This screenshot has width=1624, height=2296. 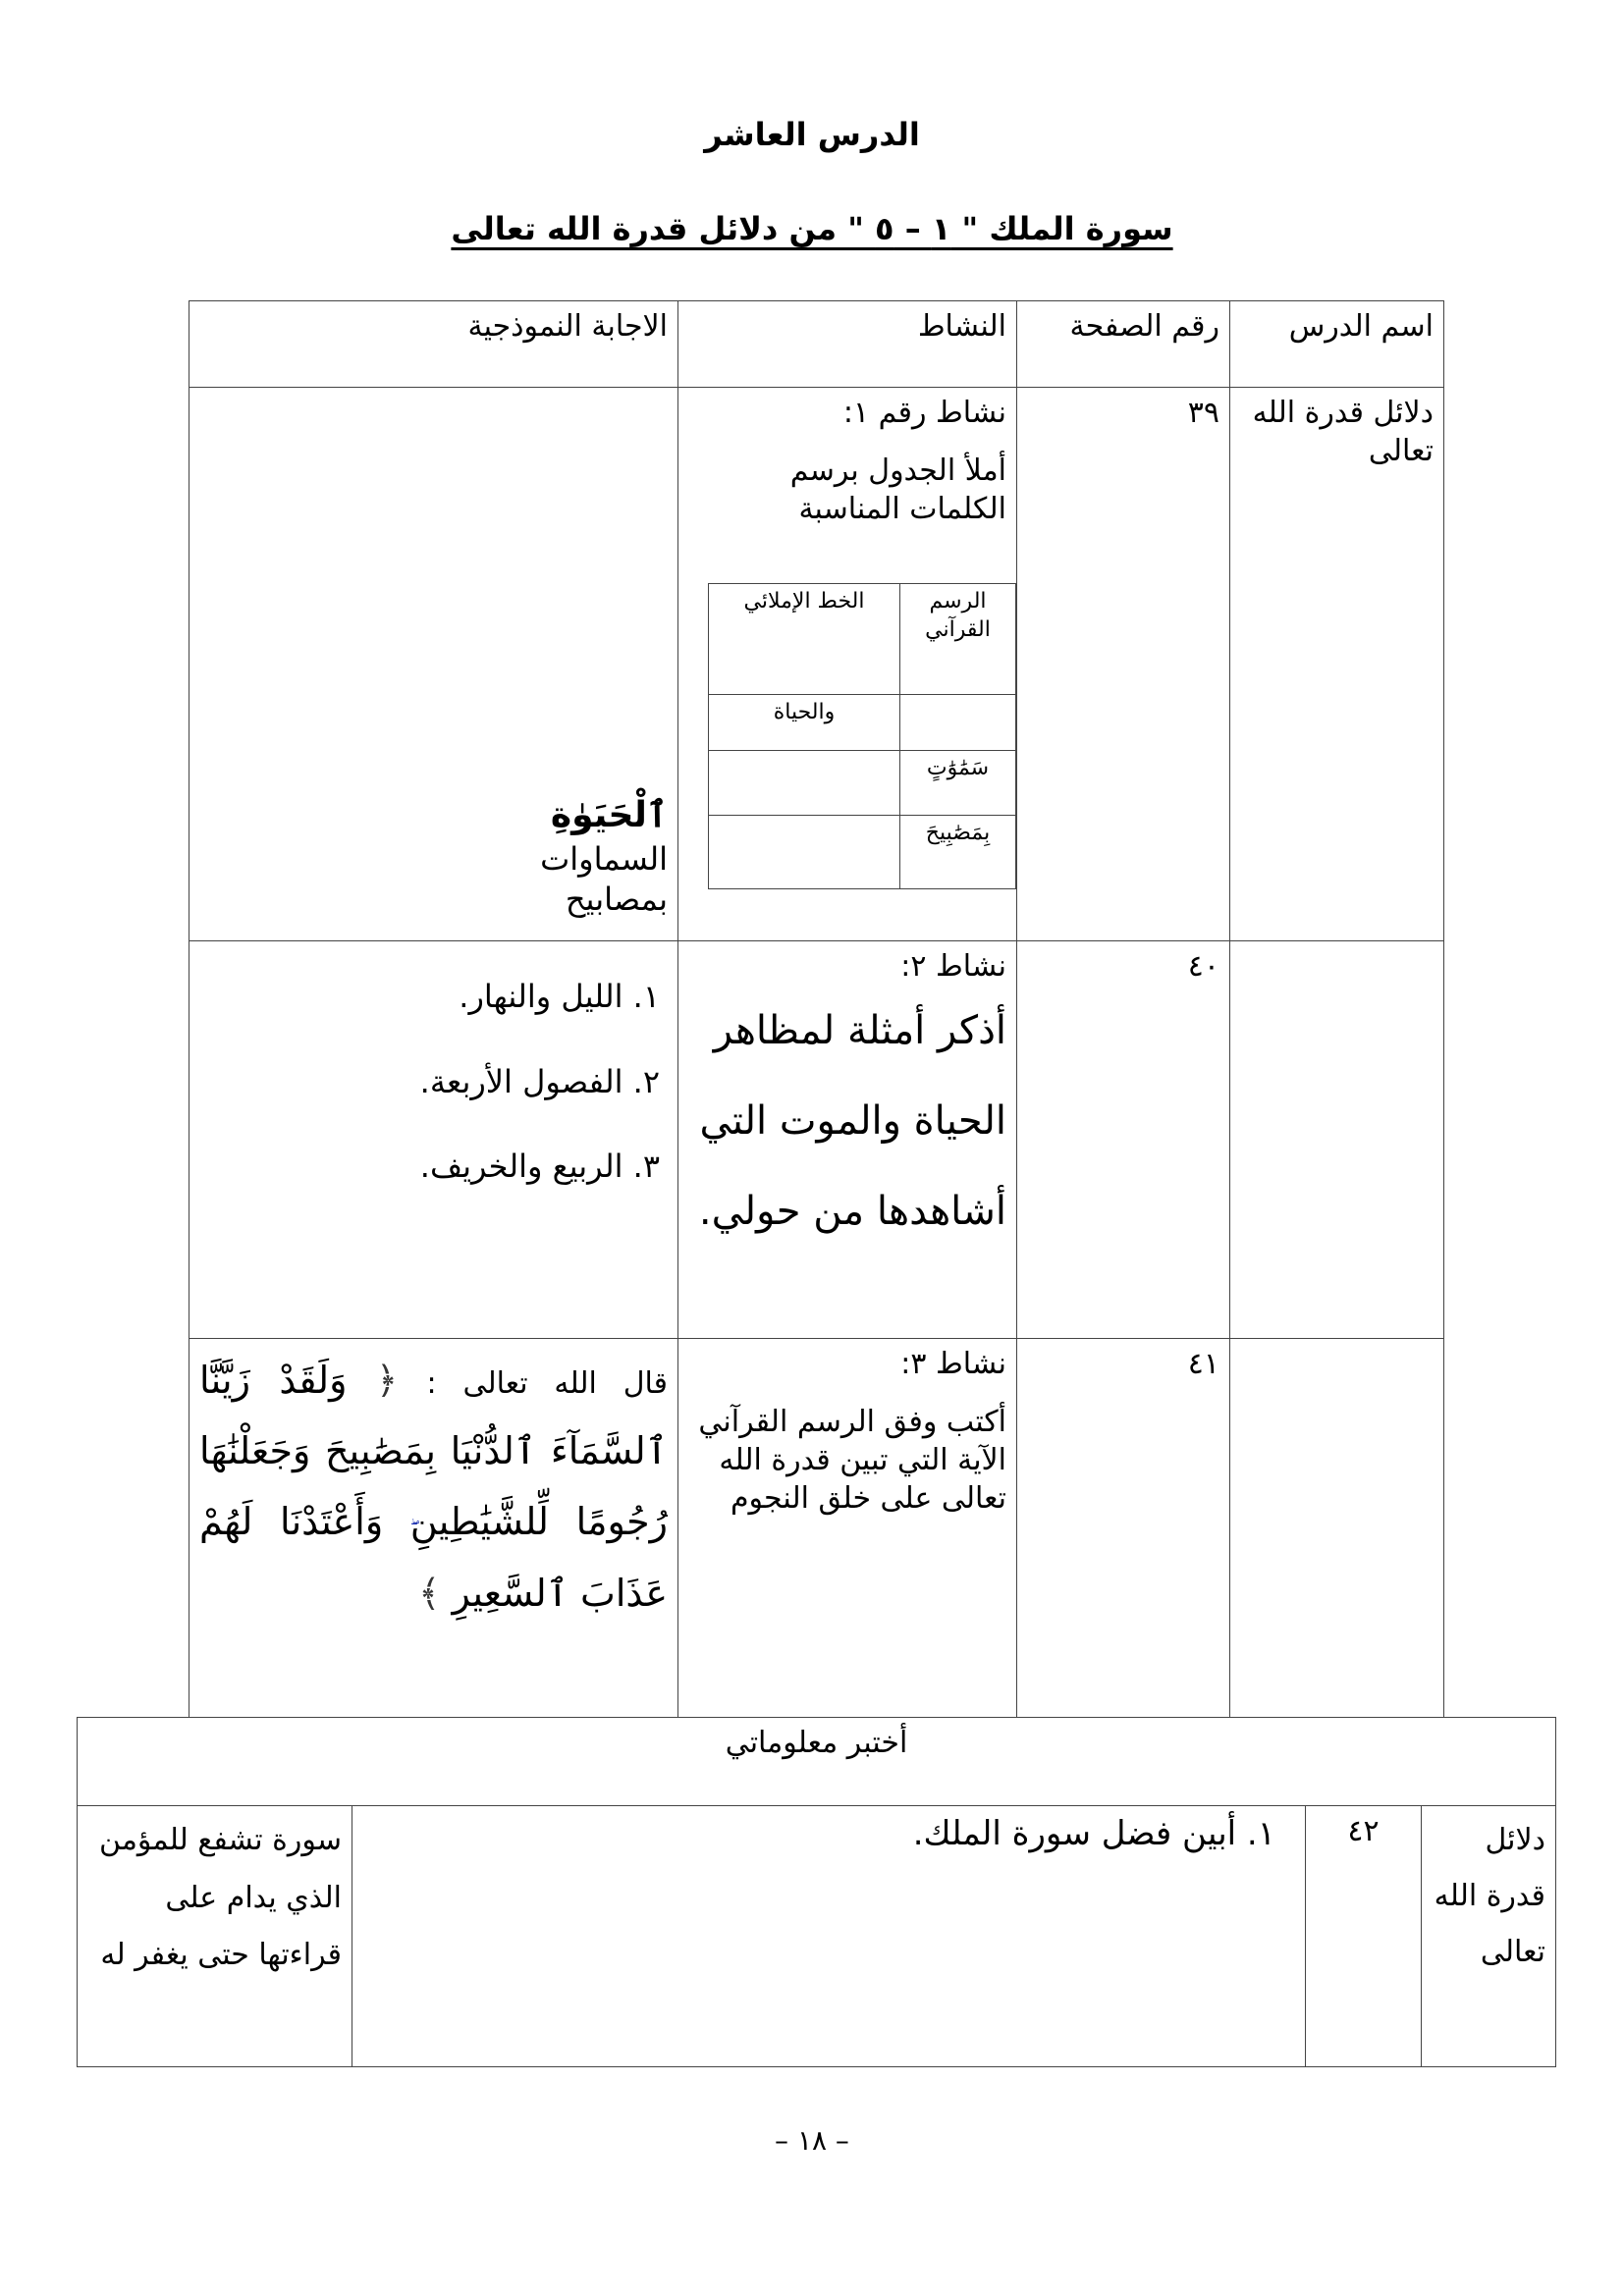 I want to click on activity-title: نشاط ٢:, so click(x=953, y=967).